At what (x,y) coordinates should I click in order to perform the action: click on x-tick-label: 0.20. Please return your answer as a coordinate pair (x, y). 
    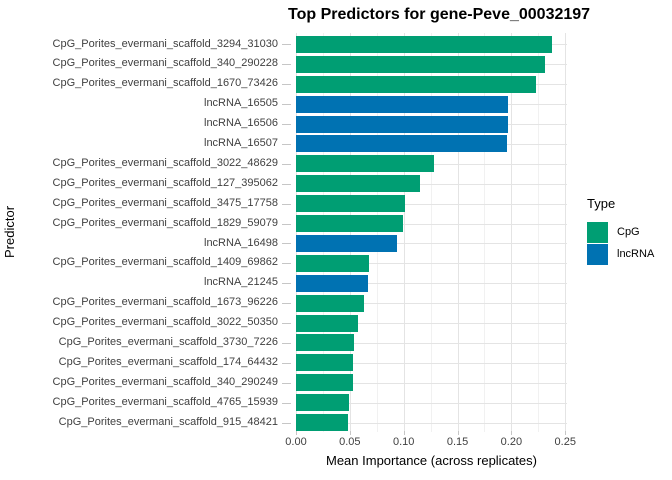
    Looking at the image, I should click on (511, 442).